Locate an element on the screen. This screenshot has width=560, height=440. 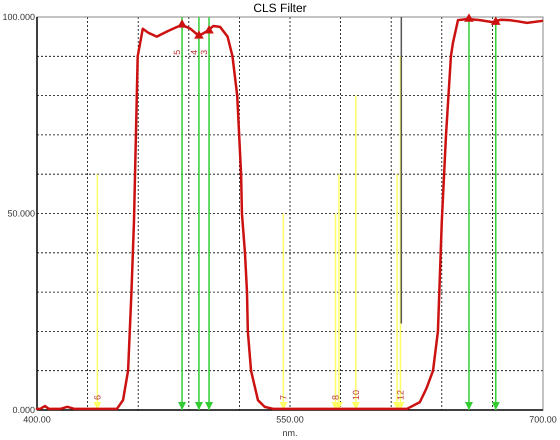
annotation: 3 is located at coordinates (204, 52).